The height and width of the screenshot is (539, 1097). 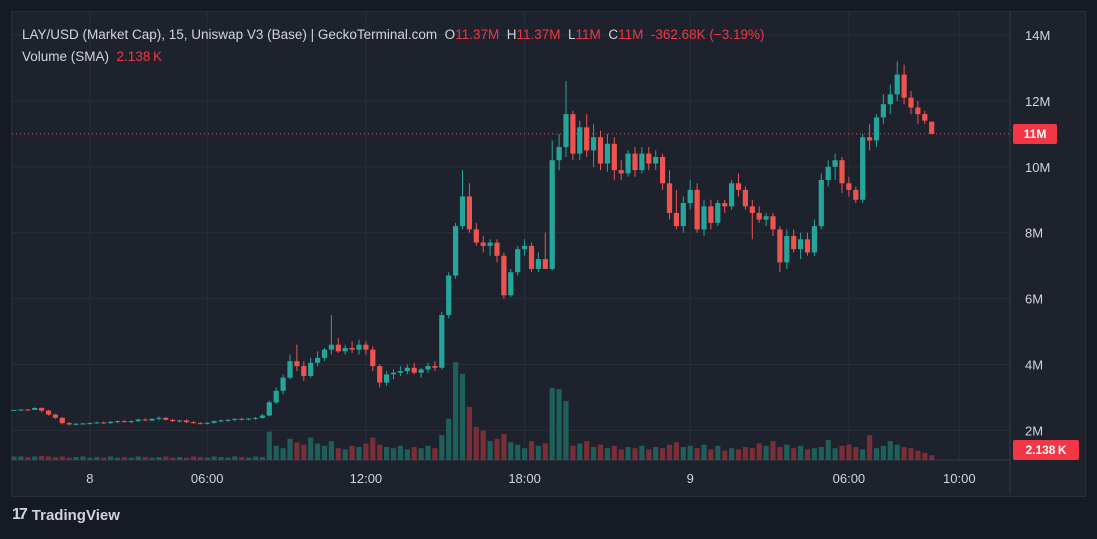 I want to click on volume-value: 2.138 K, so click(x=139, y=56).